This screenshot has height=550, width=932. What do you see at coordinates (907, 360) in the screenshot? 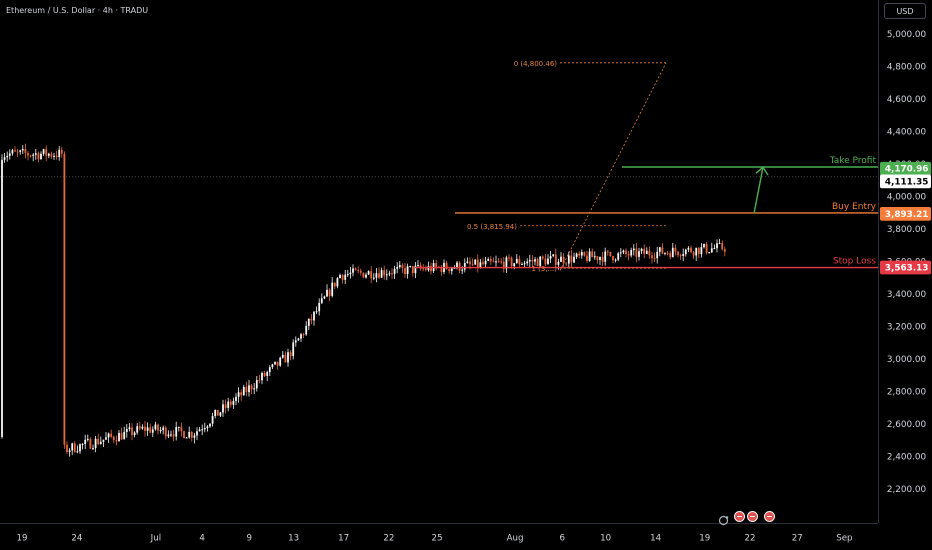
I see `price-tick-label: 3,000.00` at bounding box center [907, 360].